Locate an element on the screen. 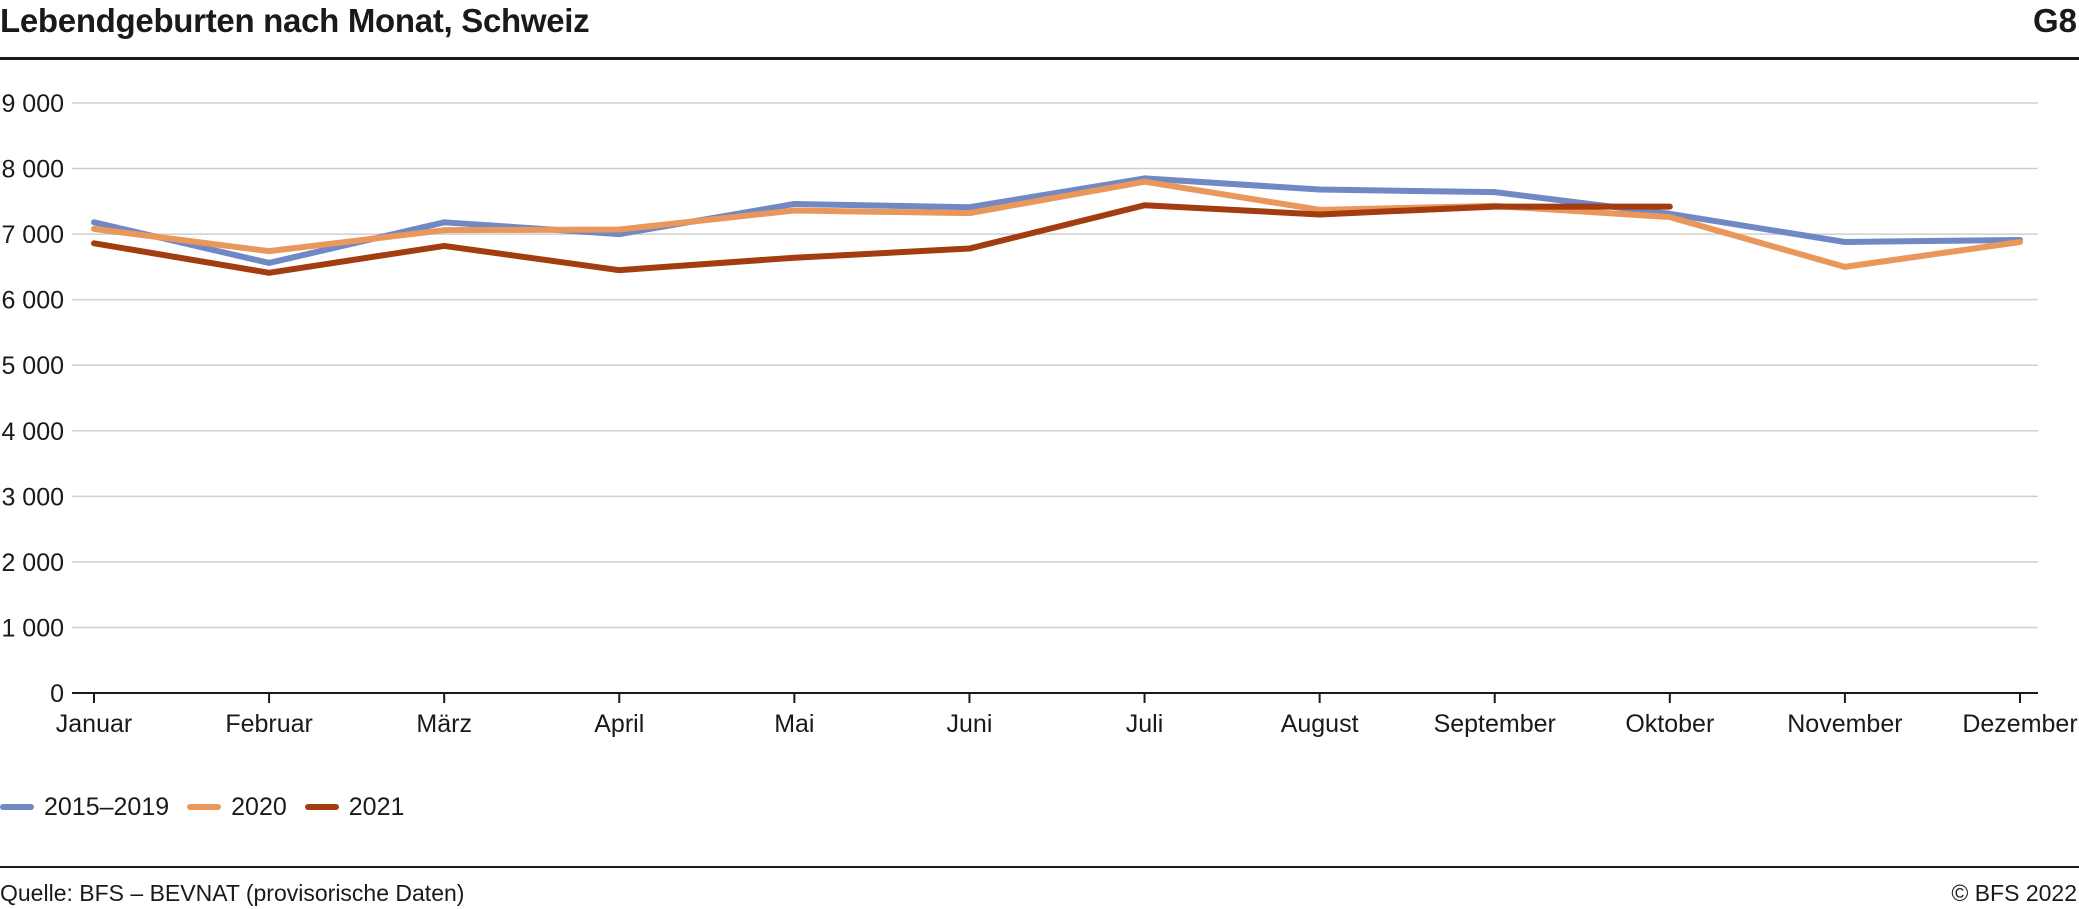  y-tick-label: 9 000 is located at coordinates (32, 104).